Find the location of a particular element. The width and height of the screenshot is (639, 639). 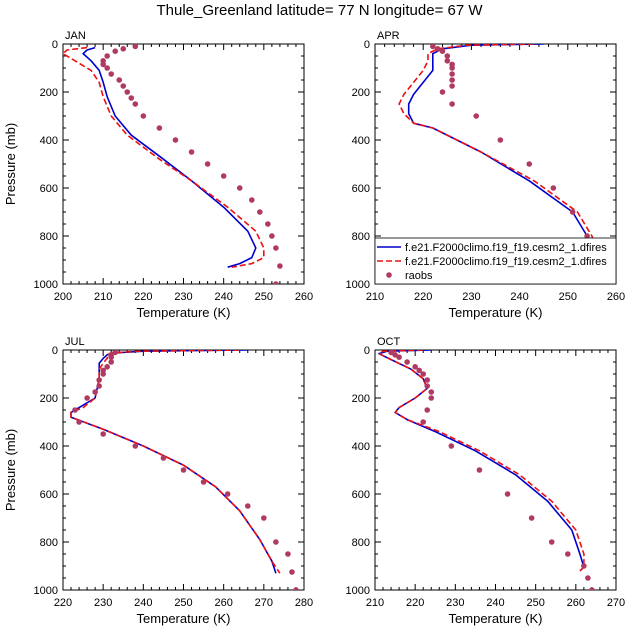

y-tick-label: 1000 is located at coordinates (46, 285).